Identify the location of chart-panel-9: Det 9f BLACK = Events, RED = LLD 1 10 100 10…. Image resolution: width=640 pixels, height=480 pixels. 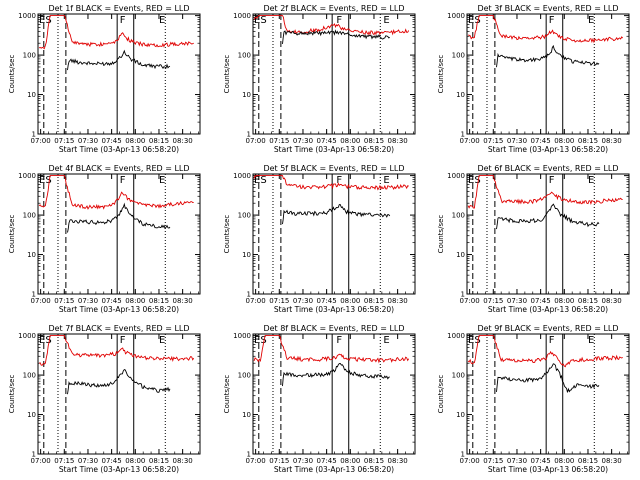
(533, 399).